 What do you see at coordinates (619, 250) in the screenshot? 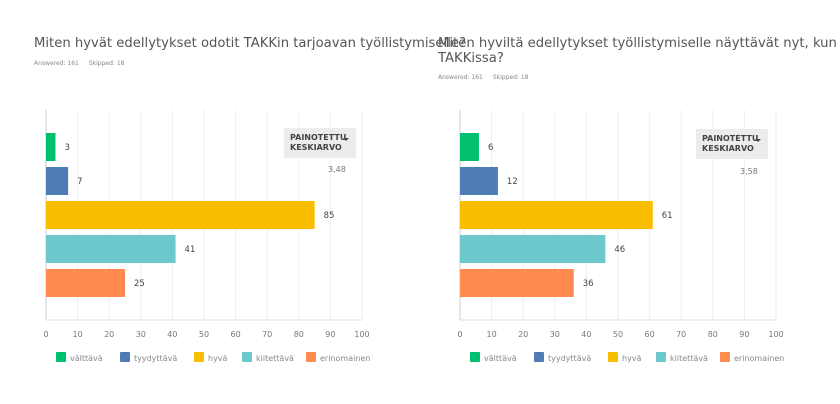
I see `data-label: 46` at bounding box center [619, 250].